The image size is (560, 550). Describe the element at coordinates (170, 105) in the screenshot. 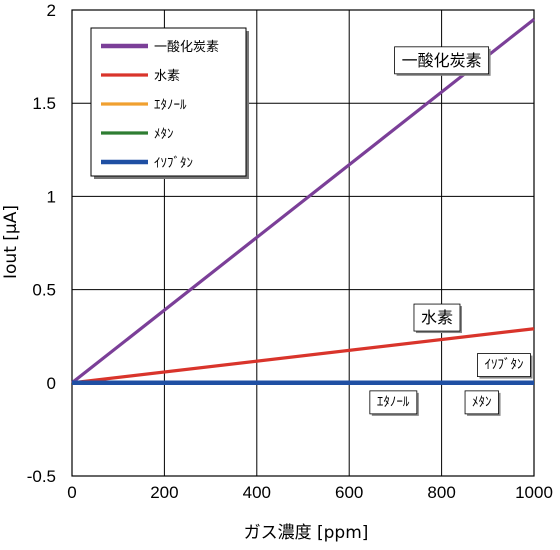

I see `legend-label: ｴﾀﾉｰﾙ` at that location.